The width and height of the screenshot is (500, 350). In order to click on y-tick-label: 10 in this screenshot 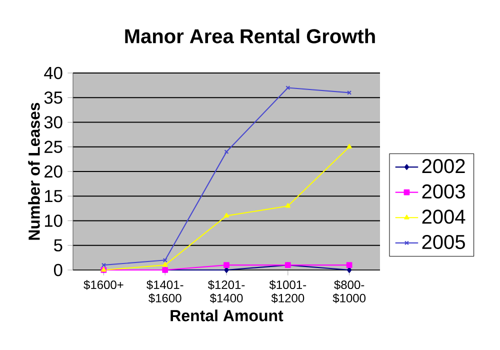, I will do `click(53, 220)`.